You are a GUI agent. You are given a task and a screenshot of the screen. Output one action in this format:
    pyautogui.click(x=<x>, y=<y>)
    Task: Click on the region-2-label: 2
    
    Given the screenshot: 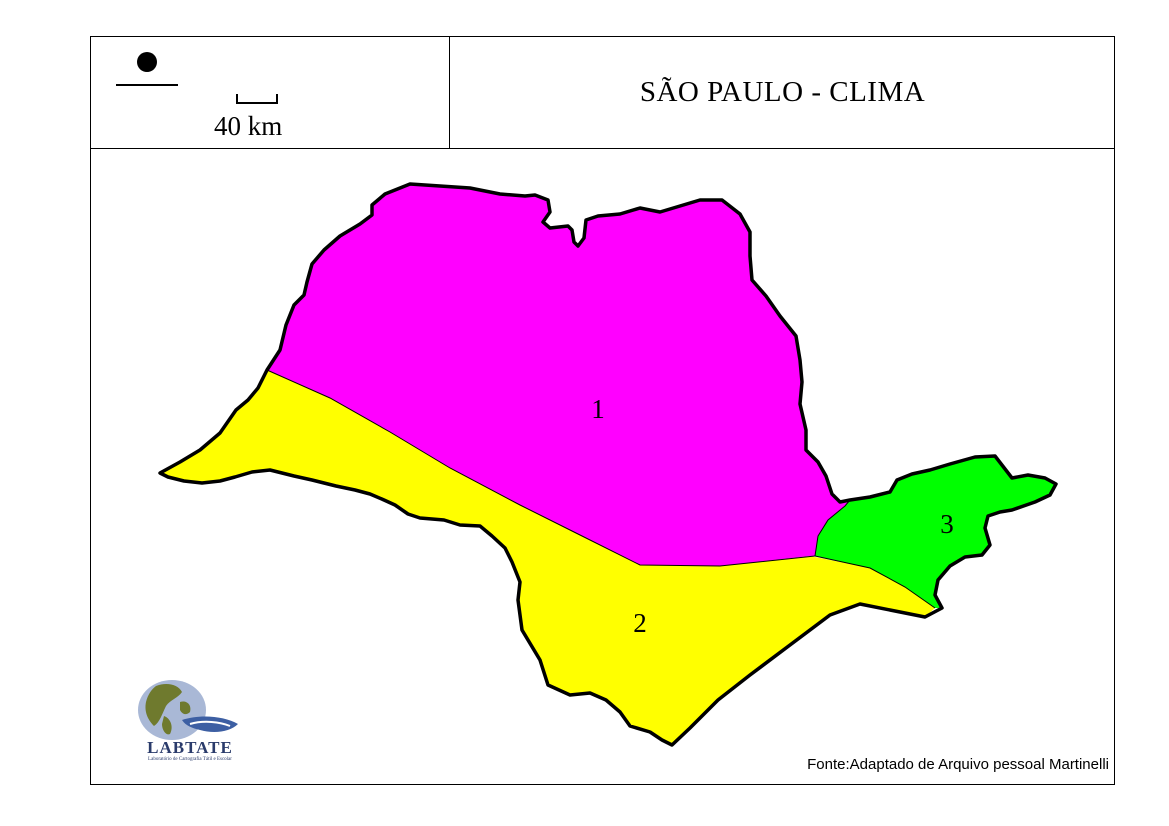 What is the action you would take?
    pyautogui.click(x=640, y=623)
    